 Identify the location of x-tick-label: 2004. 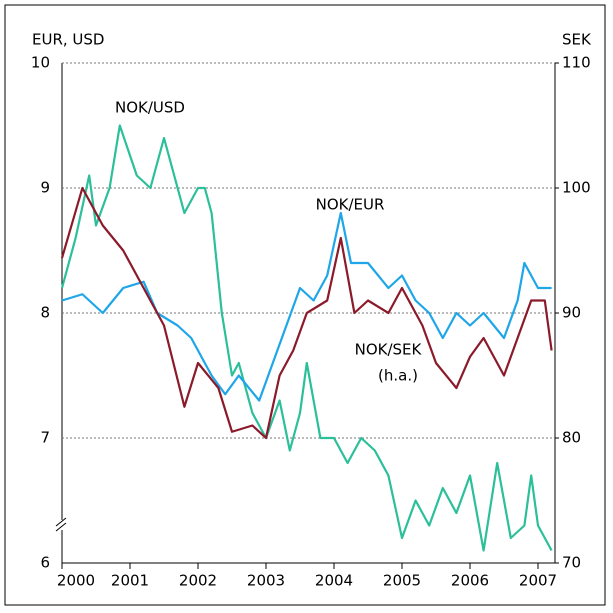
(334, 581).